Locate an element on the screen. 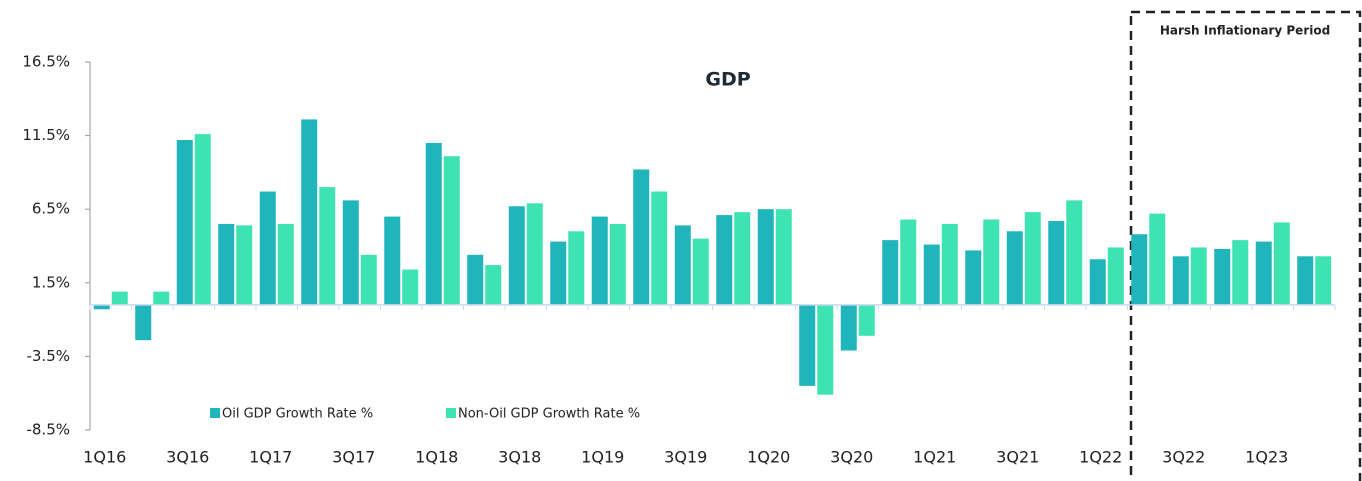 This screenshot has height=481, width=1362. y-tick-label: 6.5% is located at coordinates (51, 209).